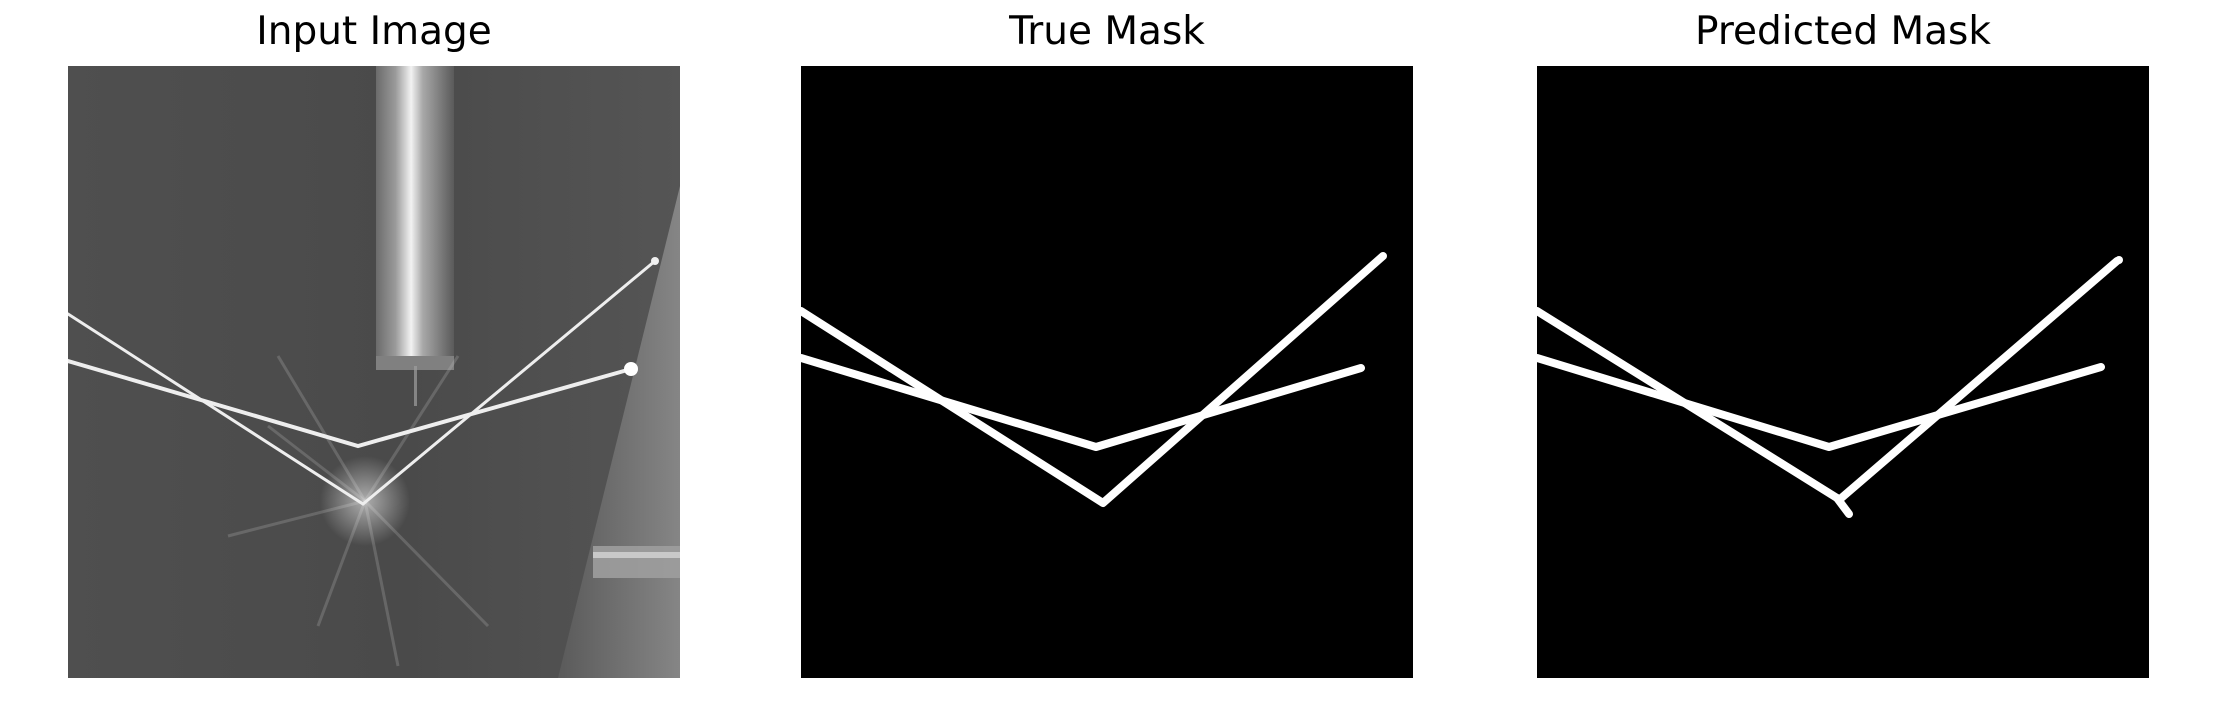 Image resolution: width=2228 pixels, height=710 pixels. What do you see at coordinates (1843, 31) in the screenshot?
I see `panel-title-predicted-mask: Predicted Mask` at bounding box center [1843, 31].